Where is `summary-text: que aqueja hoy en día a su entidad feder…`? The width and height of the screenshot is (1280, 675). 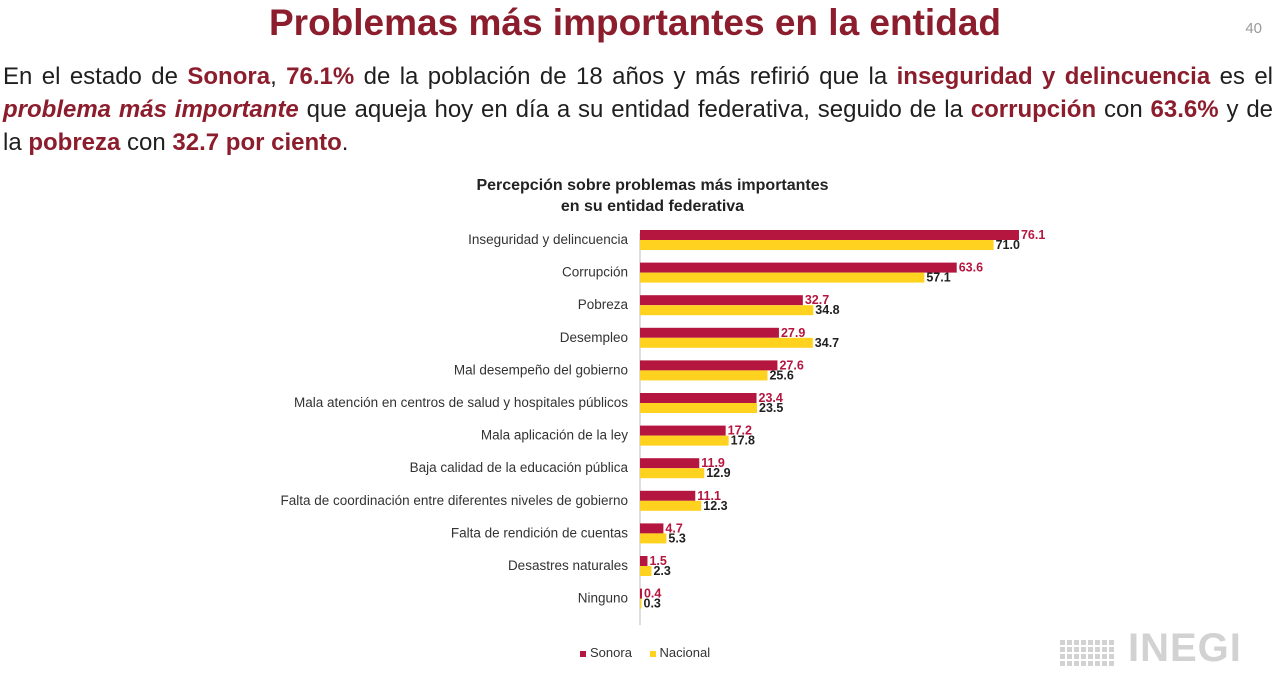 summary-text: que aqueja hoy en día a su entidad feder… is located at coordinates (634, 109).